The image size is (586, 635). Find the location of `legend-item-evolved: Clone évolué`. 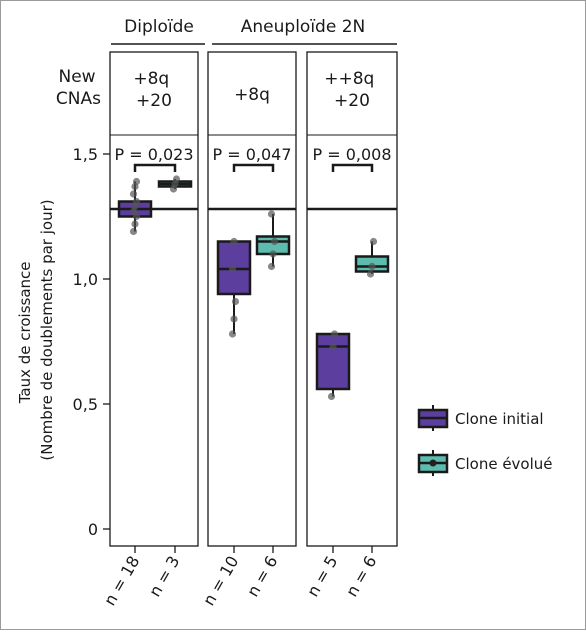

legend-item-evolved: Clone évolué is located at coordinates (485, 463).